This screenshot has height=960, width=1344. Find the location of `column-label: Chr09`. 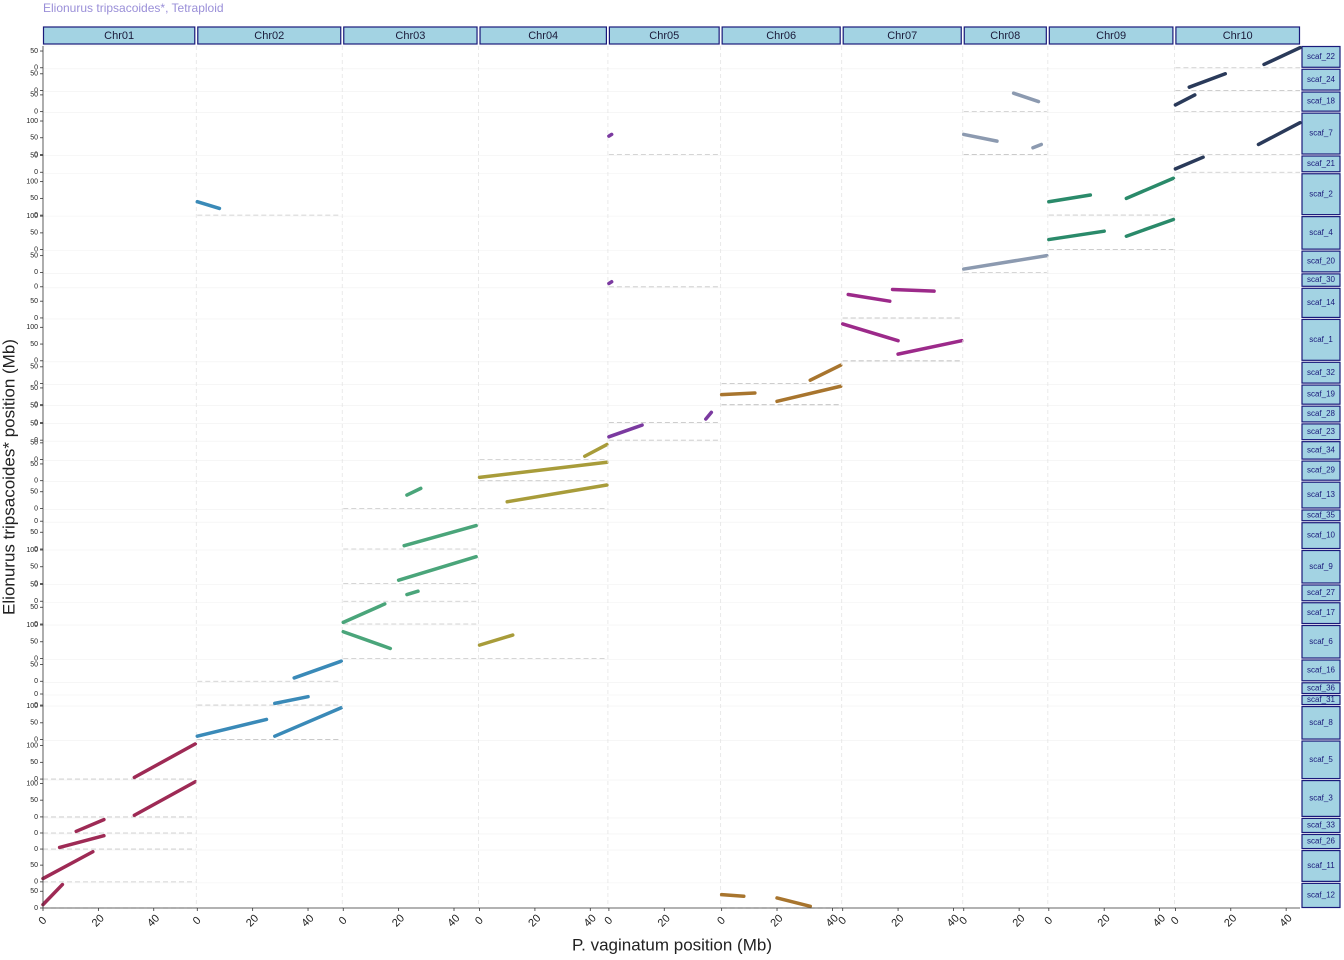

column-label: Chr09 is located at coordinates (1111, 36).